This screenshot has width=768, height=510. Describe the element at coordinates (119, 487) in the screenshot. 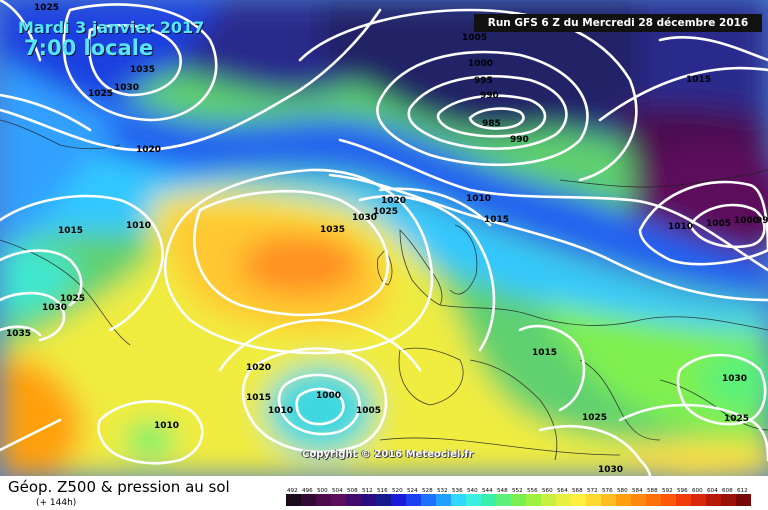

I see `legend-title: Géop. Z500 & pression au sol` at that location.